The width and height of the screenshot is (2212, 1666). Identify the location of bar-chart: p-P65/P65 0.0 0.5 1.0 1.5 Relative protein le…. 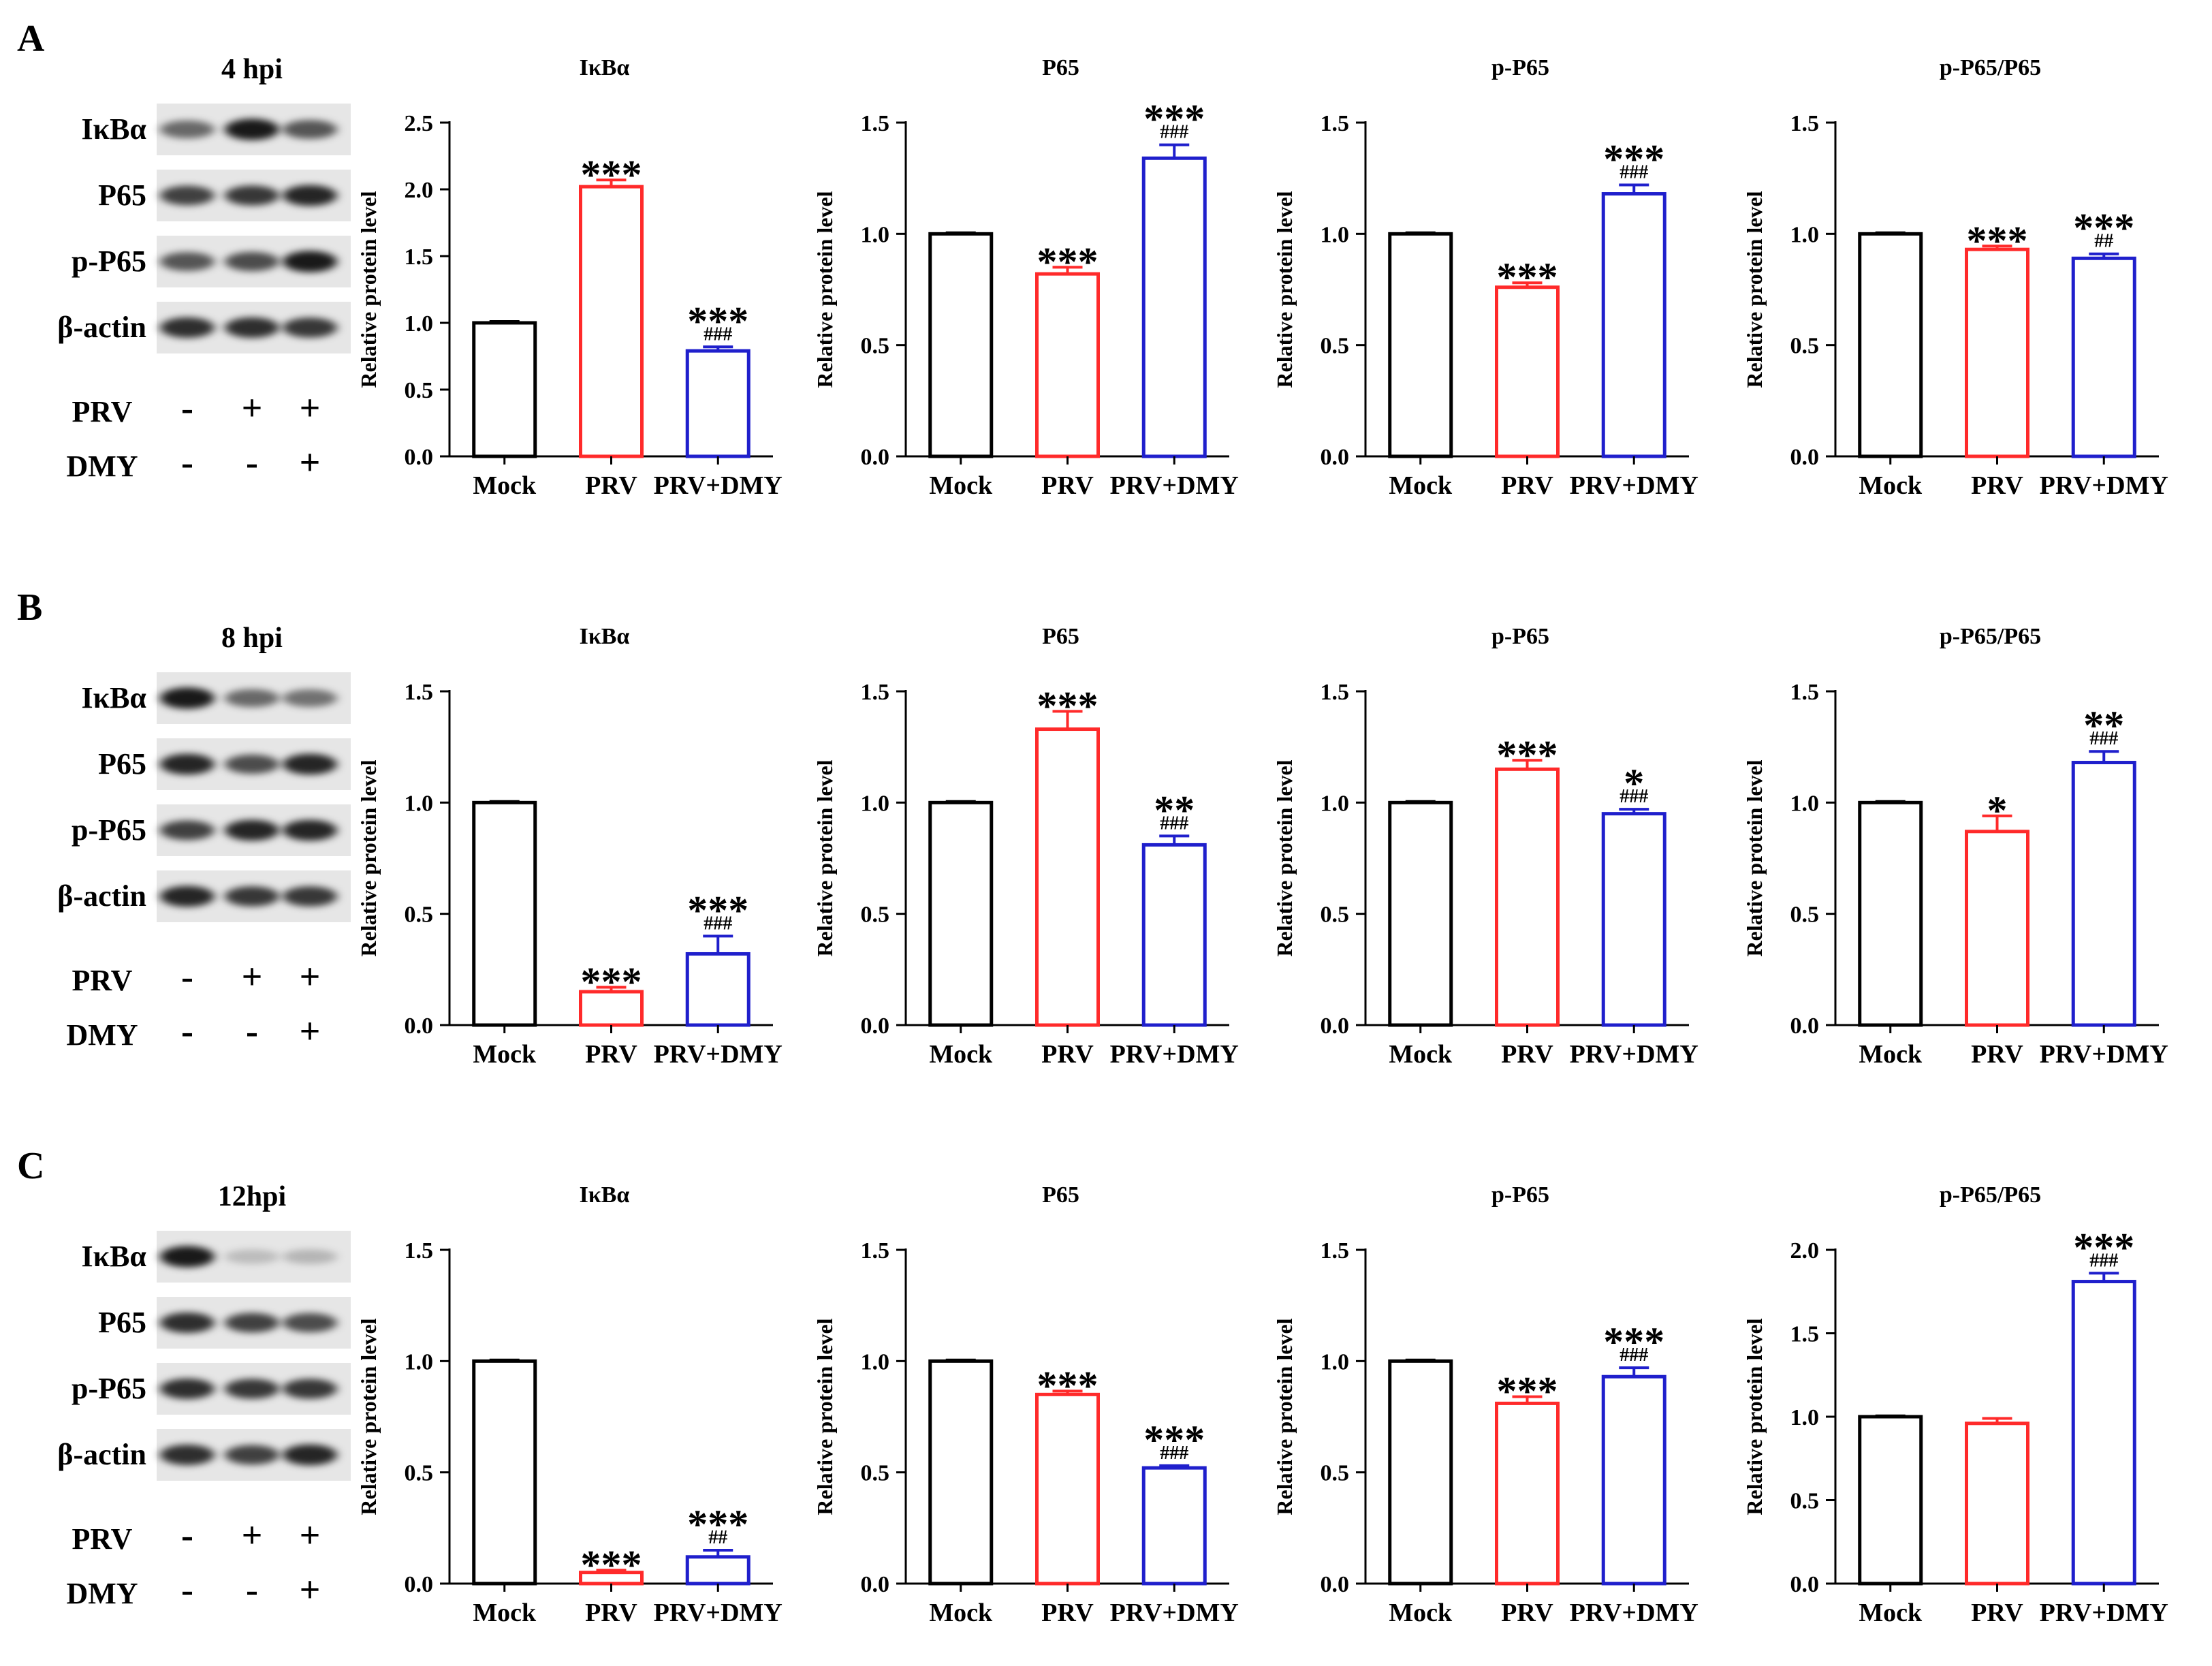
(1955, 277).